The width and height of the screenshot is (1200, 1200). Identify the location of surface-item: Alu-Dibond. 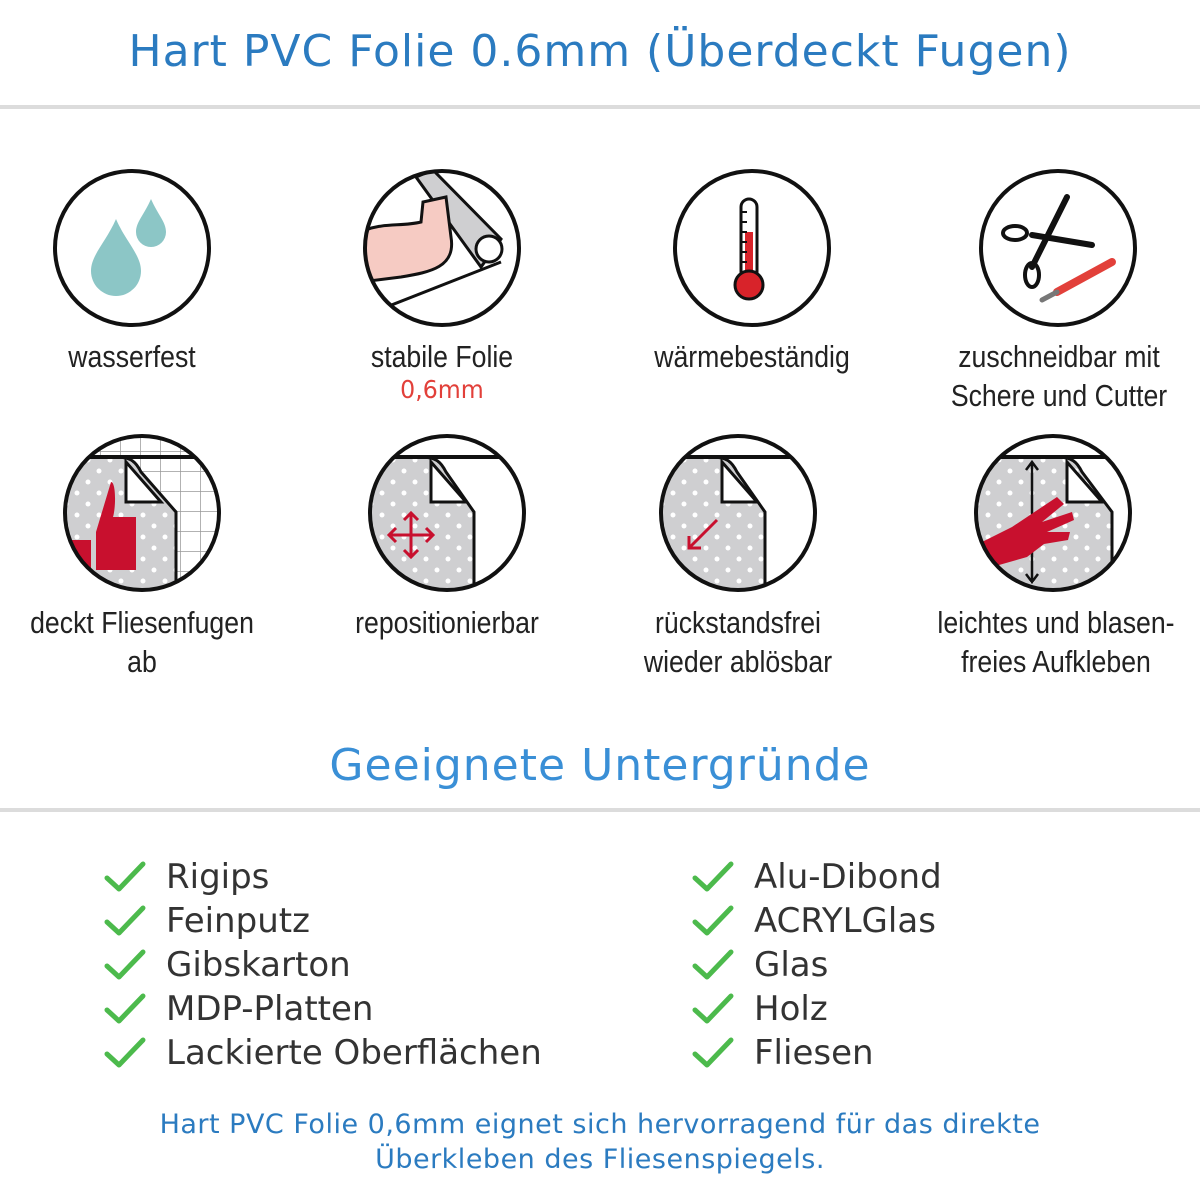
(817, 877).